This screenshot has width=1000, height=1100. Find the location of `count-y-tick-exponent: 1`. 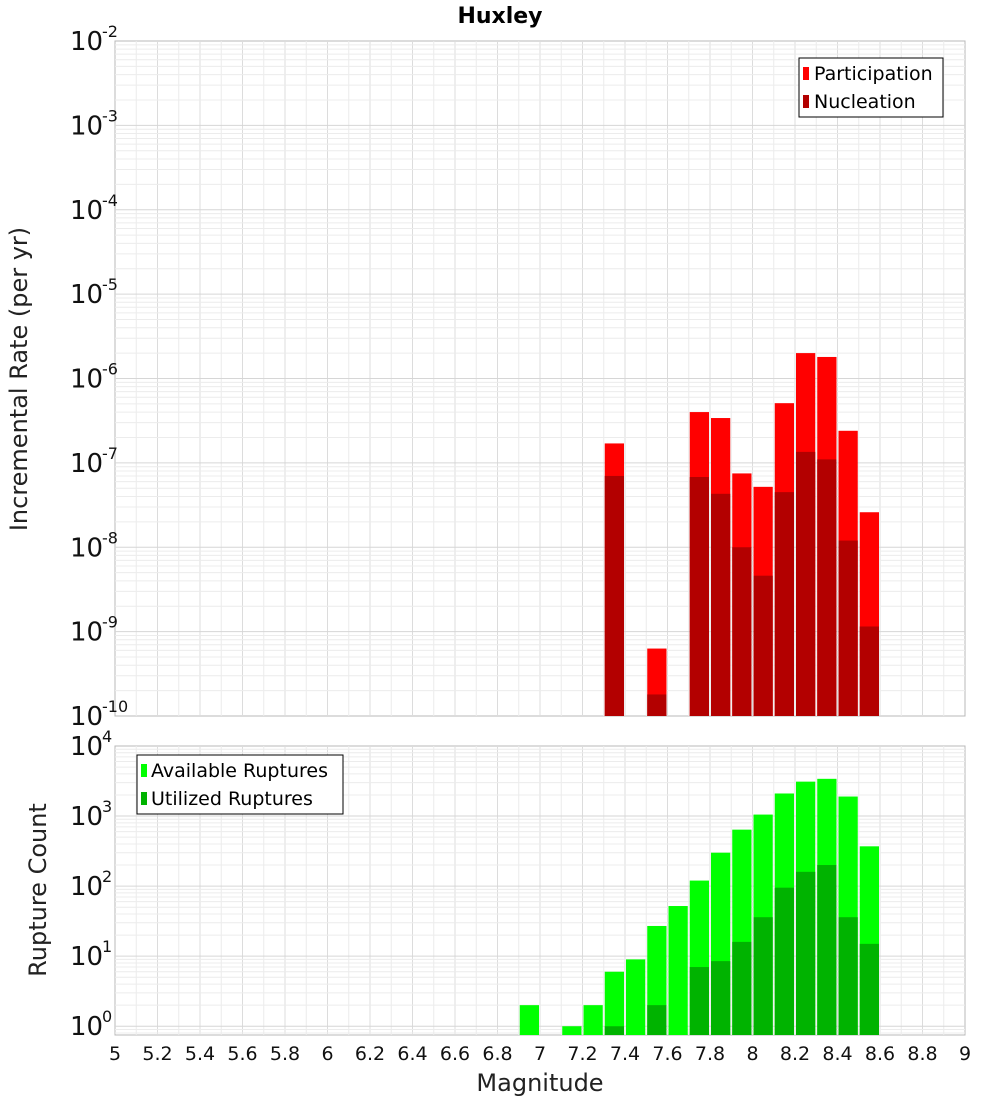

count-y-tick-exponent: 1 is located at coordinates (107, 946).